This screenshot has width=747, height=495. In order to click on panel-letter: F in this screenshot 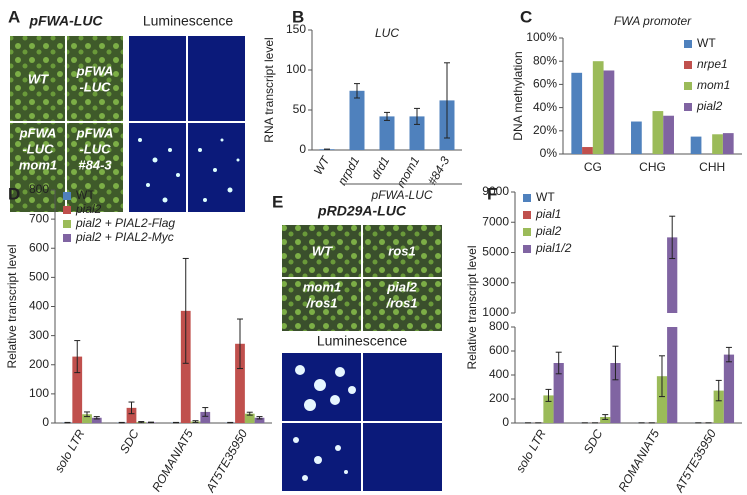, I will do `click(492, 193)`.